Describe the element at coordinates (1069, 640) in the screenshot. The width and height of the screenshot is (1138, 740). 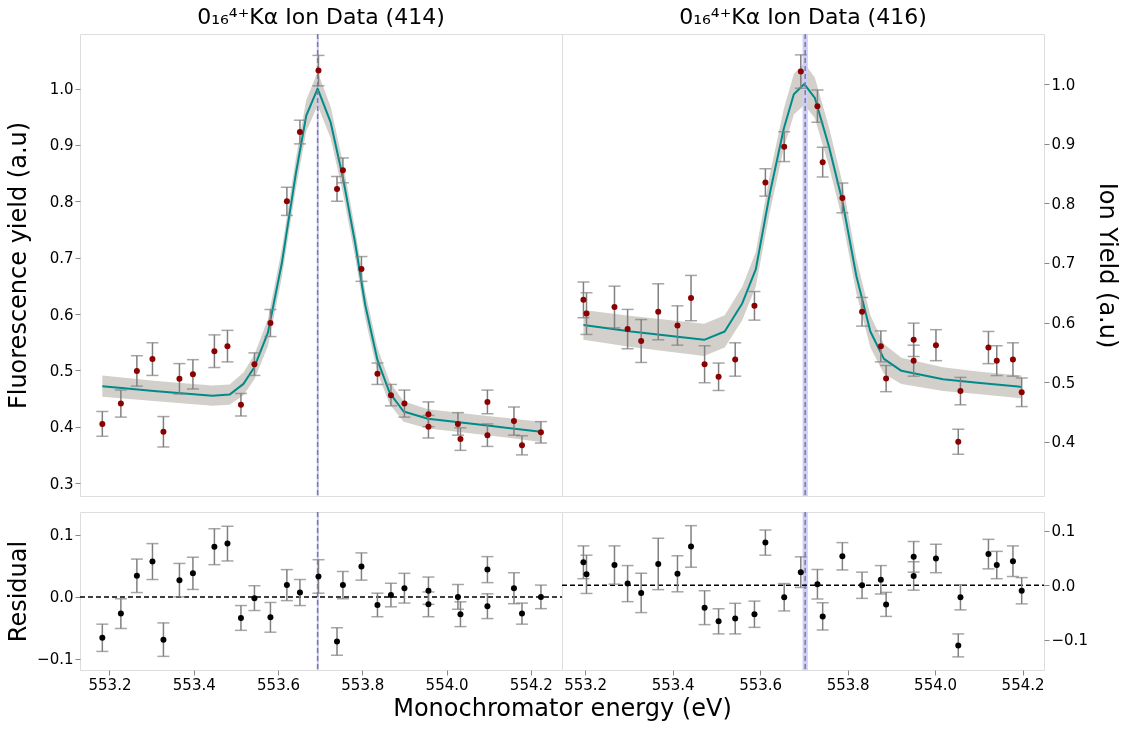
I see `y2-tick-label: −0.1` at that location.